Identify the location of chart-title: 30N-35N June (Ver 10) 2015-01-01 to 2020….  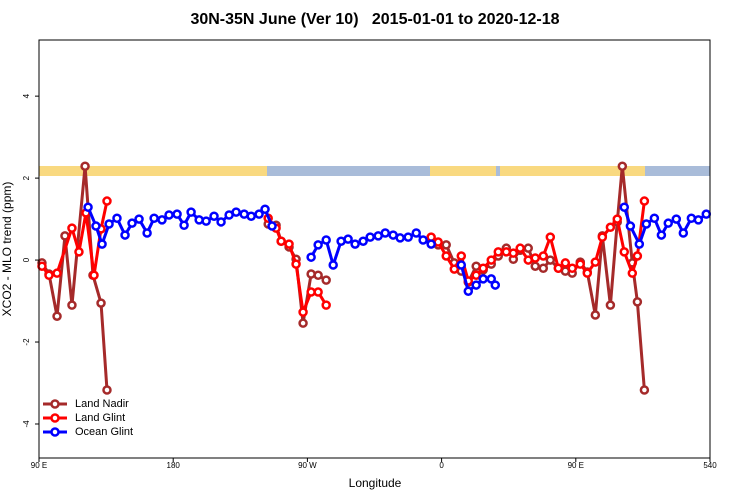
(374, 19).